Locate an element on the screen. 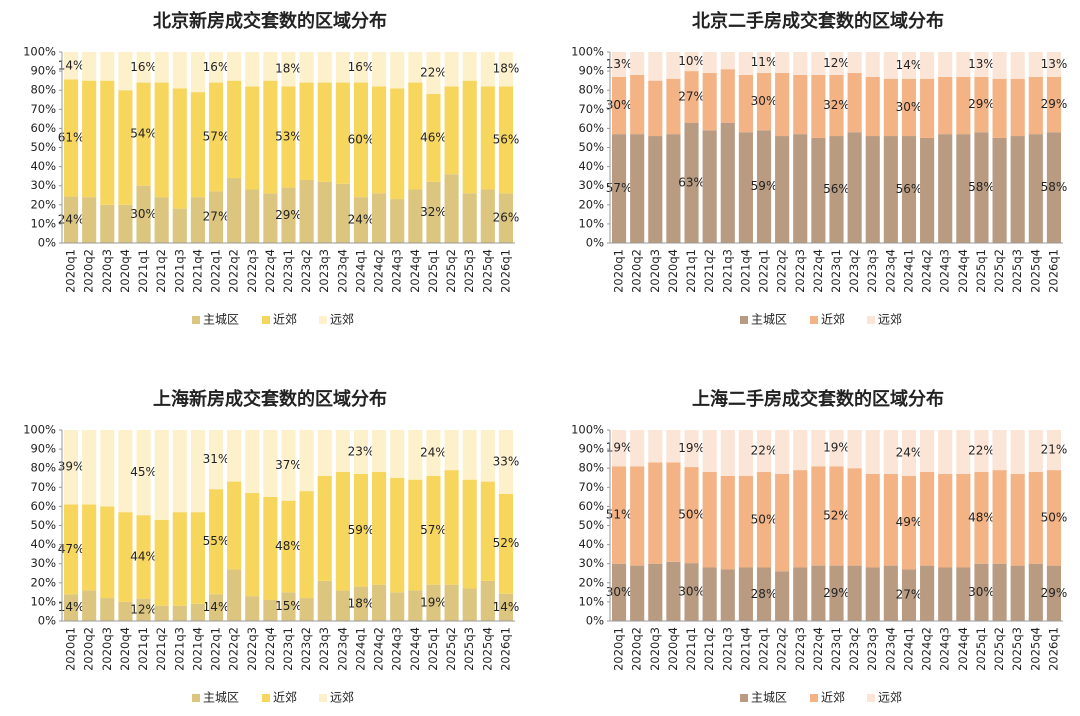 Image resolution: width=1080 pixels, height=716 pixels. data-label: 16% is located at coordinates (361, 67).